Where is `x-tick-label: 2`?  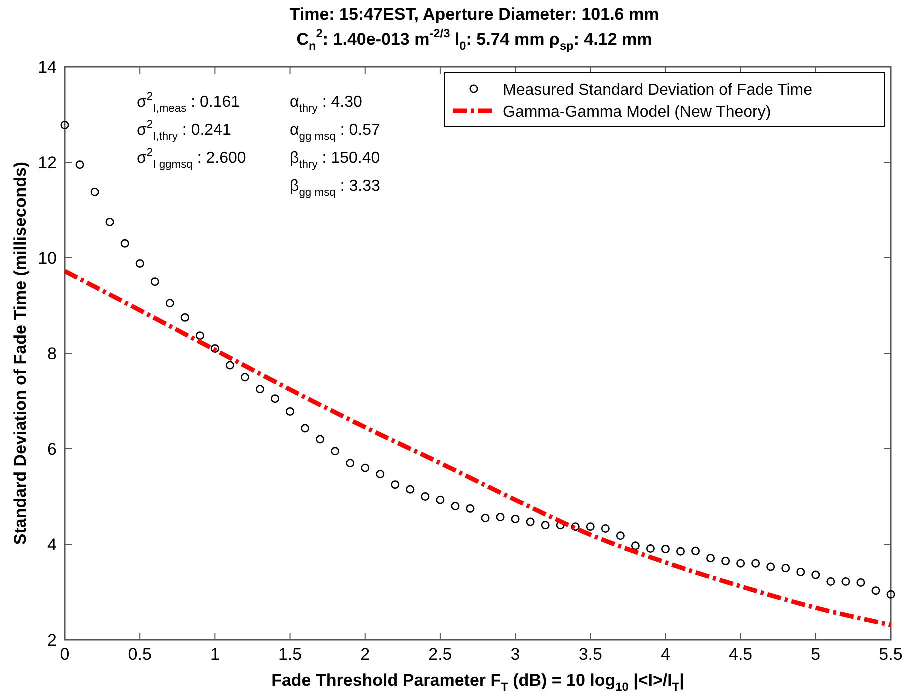
x-tick-label: 2 is located at coordinates (365, 654).